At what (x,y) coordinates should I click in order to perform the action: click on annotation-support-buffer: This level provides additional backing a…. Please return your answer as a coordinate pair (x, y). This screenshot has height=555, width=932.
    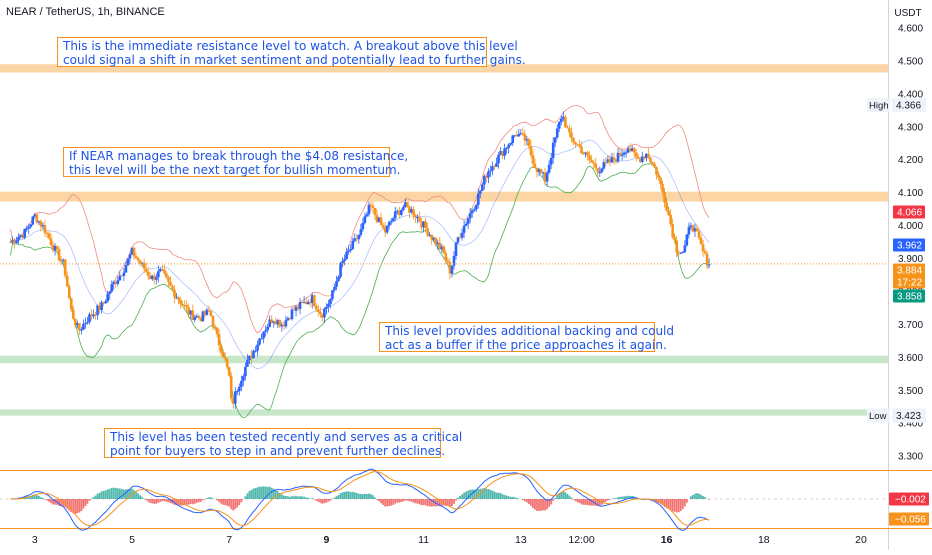
    Looking at the image, I should click on (517, 337).